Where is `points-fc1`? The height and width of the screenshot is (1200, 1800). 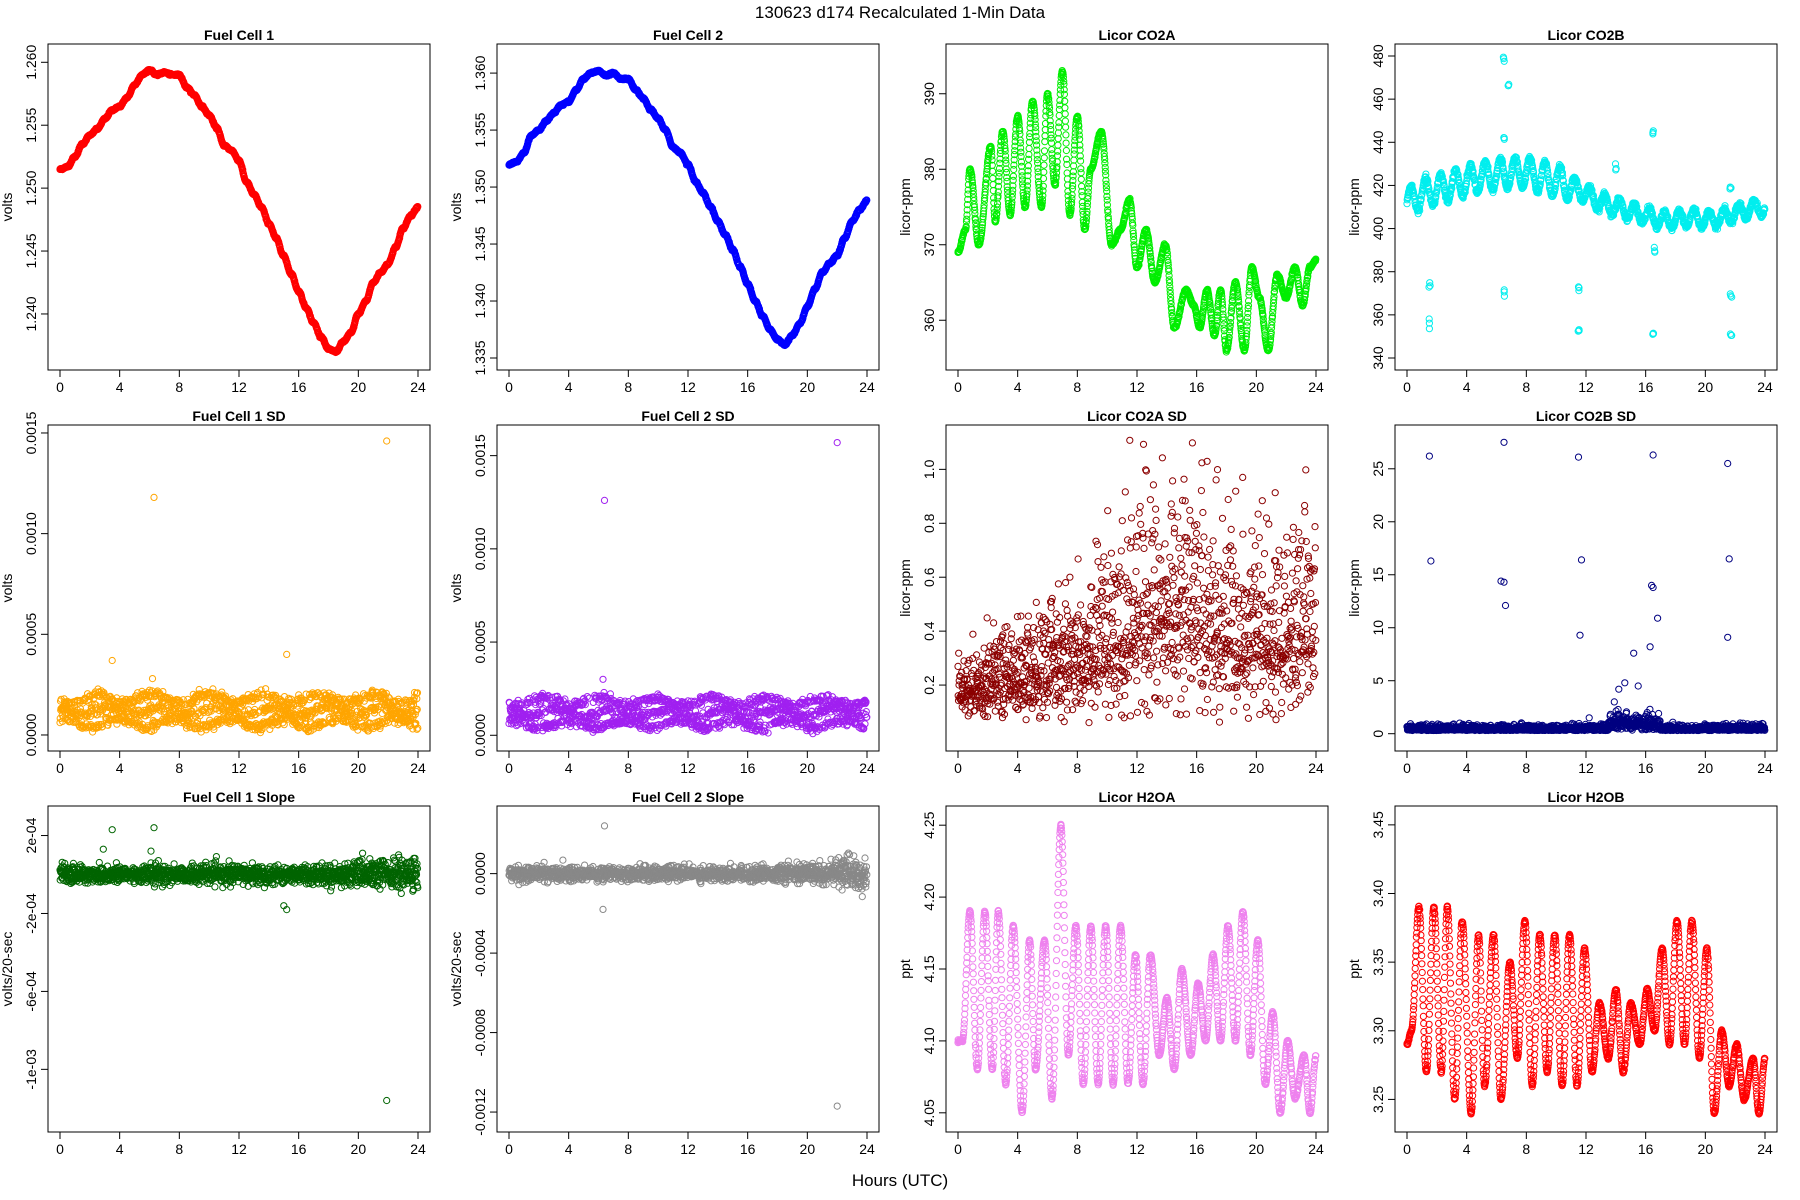
points-fc1 is located at coordinates (239, 211).